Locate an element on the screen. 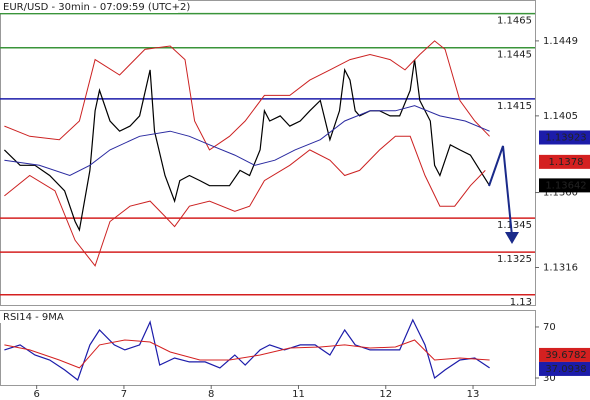 The image size is (590, 400). rsi-title: RSI14 - 9MA is located at coordinates (33, 317).